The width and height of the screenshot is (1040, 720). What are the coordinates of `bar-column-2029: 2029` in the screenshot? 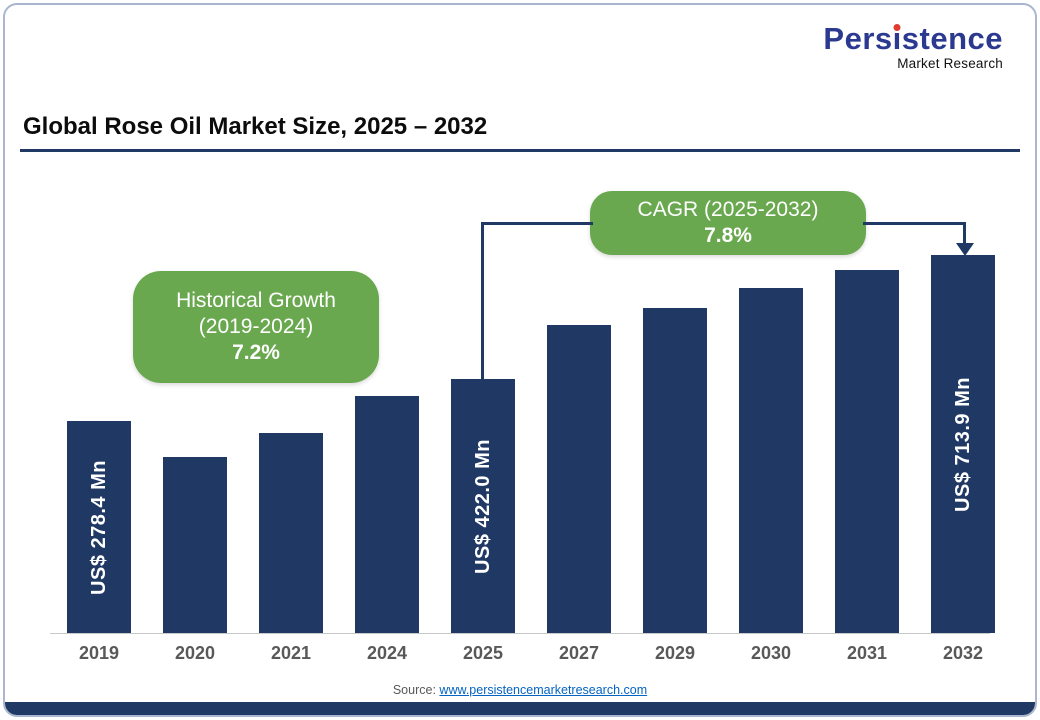 It's located at (675, 459).